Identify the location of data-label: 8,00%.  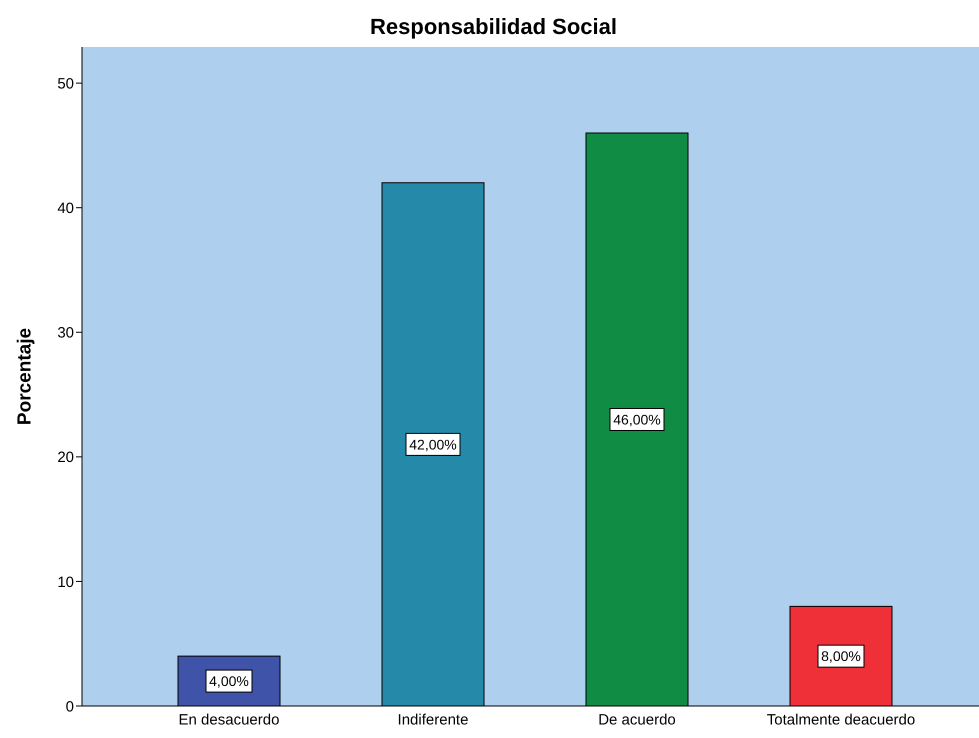
(841, 656).